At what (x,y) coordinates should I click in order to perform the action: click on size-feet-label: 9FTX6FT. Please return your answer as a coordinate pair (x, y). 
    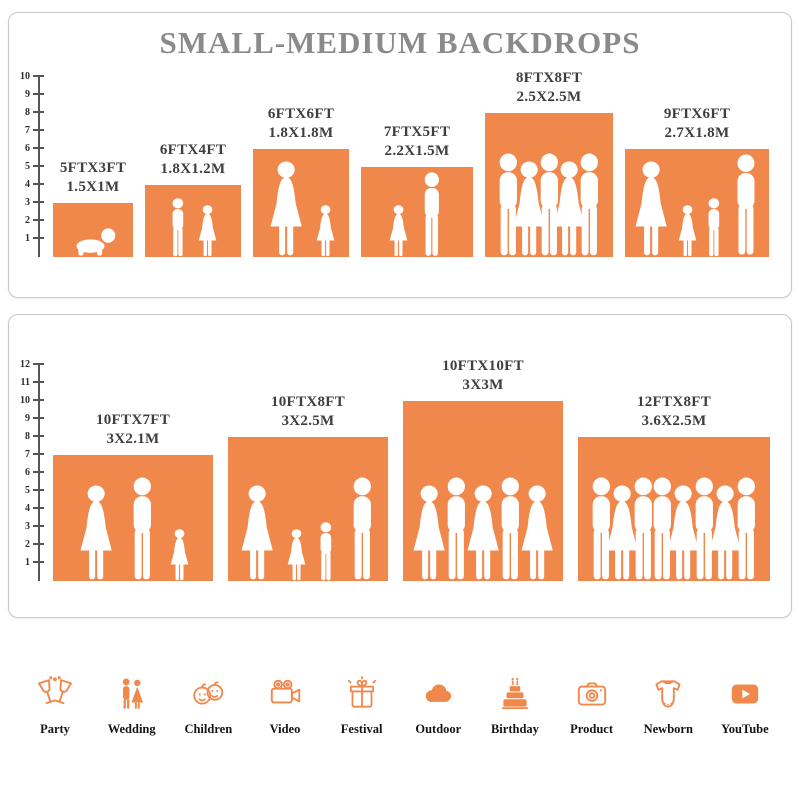
    Looking at the image, I should click on (697, 113).